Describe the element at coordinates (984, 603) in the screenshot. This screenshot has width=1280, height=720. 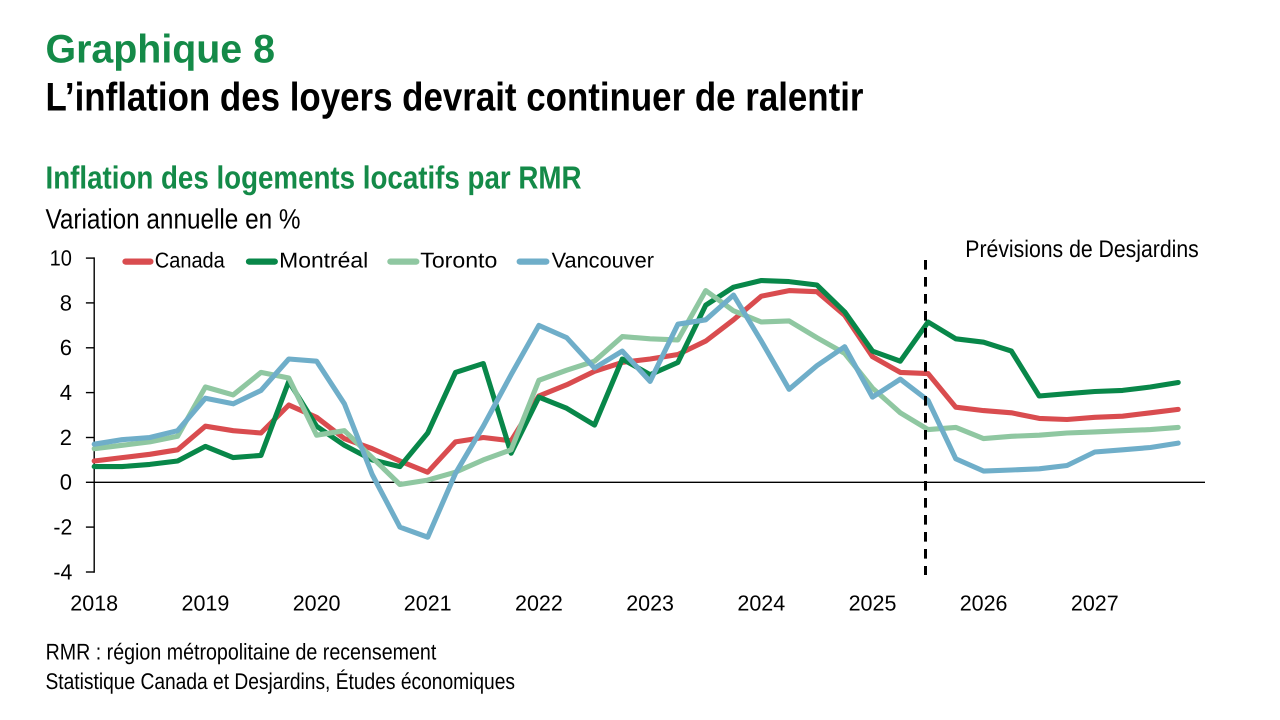
I see `svg-text: 2026` at that location.